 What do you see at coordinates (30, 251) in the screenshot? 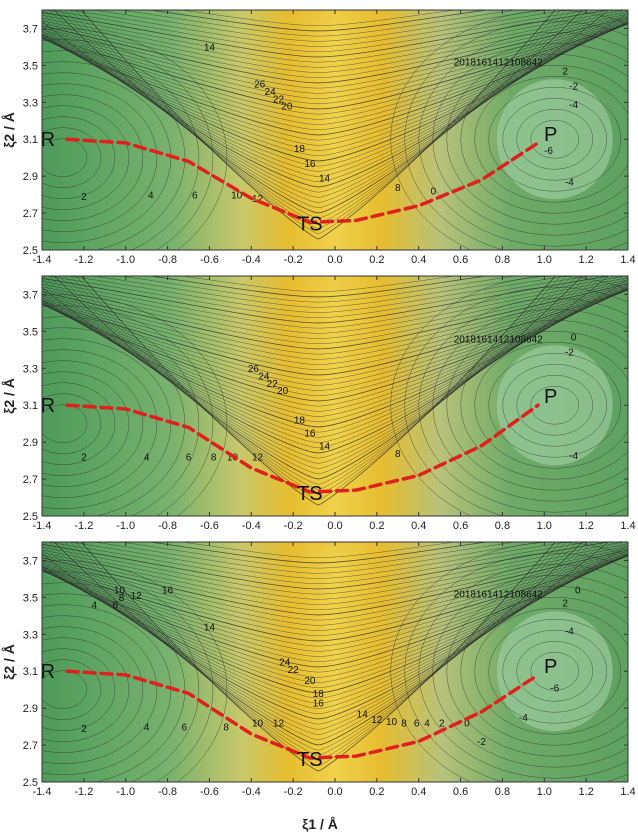
I see `y-tick-label: 2.5` at bounding box center [30, 251].